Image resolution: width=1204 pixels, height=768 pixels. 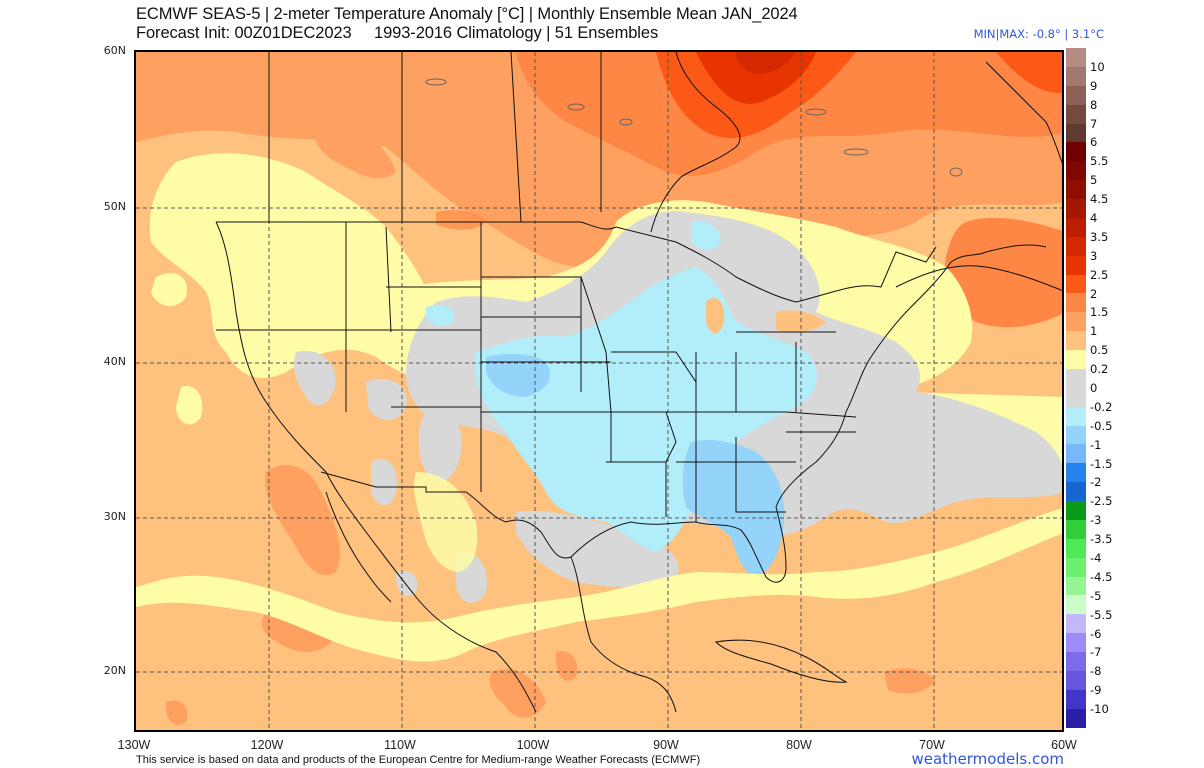 I want to click on lat-label-60n: 60N, so click(x=114, y=50).